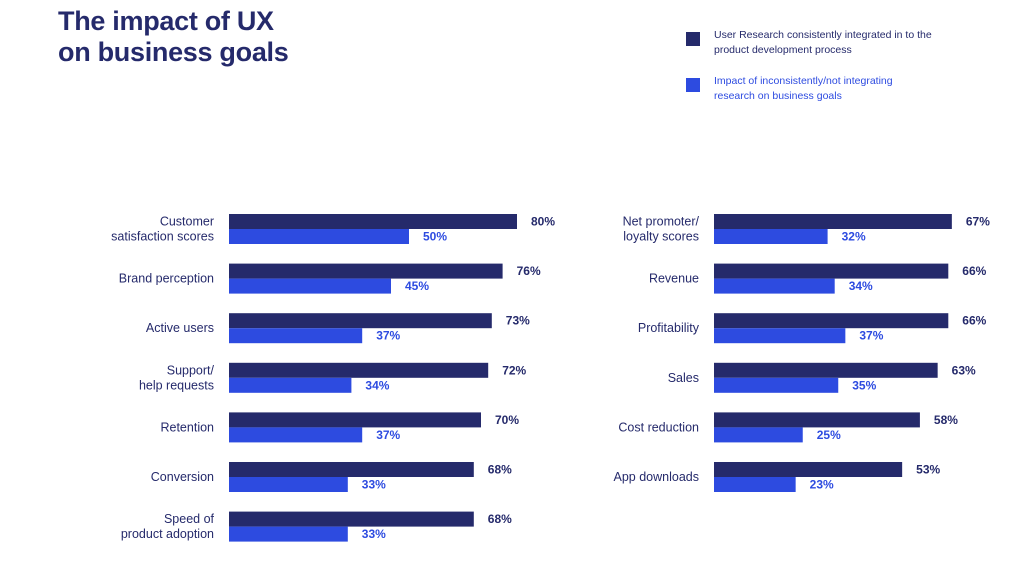 The image size is (1024, 573). Describe the element at coordinates (658, 427) in the screenshot. I see `category-label-p2-4: Cost reduction` at that location.